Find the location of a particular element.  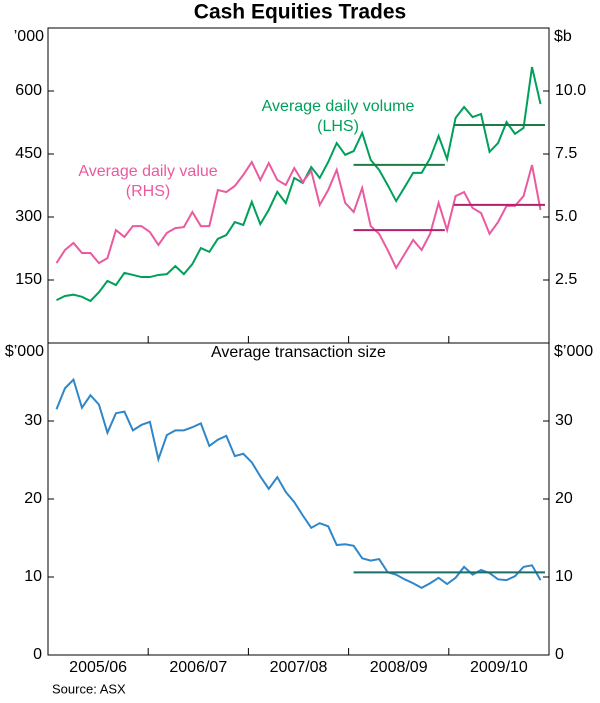

y-tick-label: 30 is located at coordinates (33, 420).